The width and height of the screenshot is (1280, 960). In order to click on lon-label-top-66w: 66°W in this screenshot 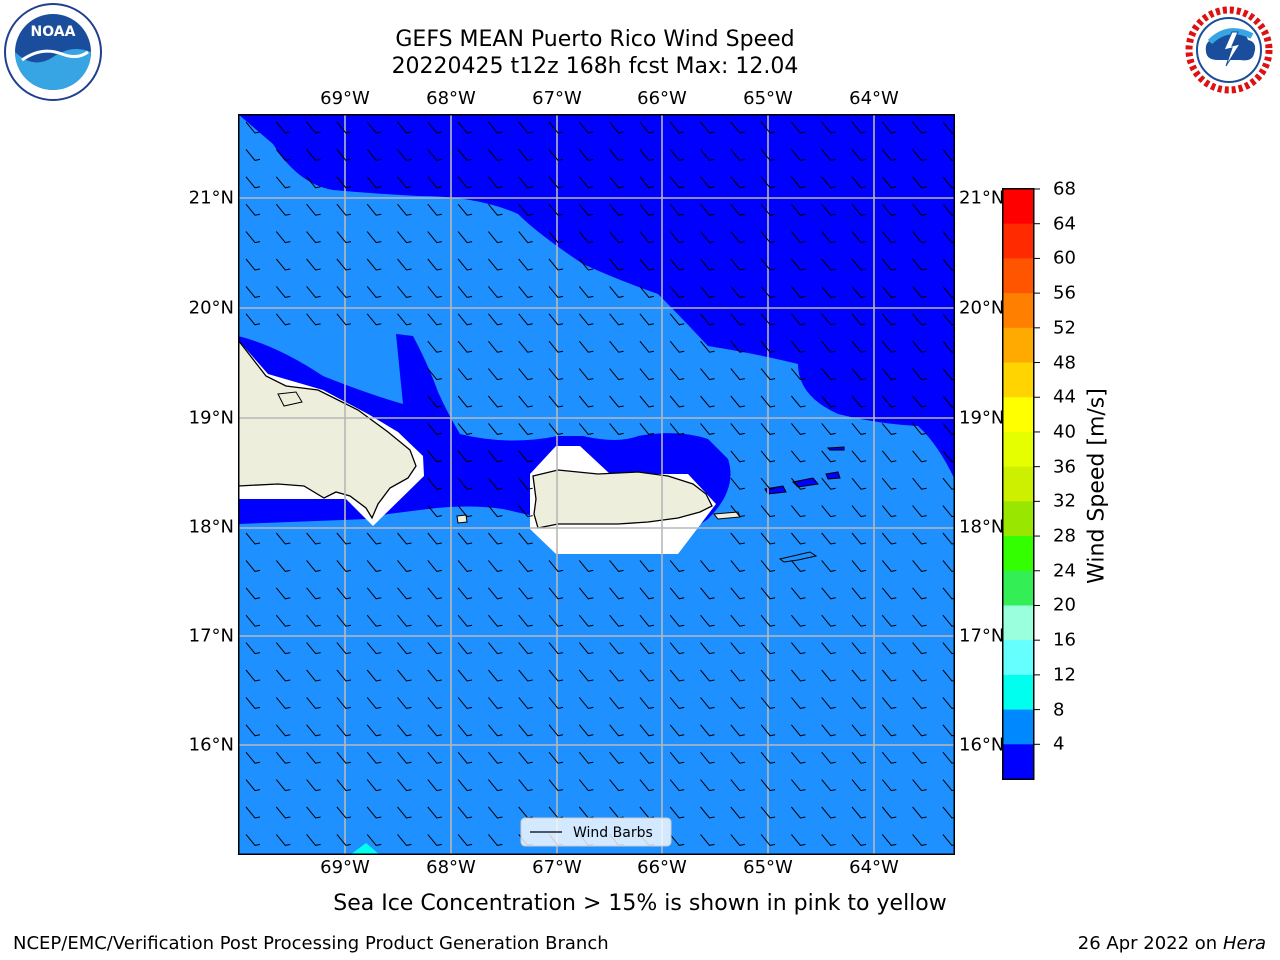, I will do `click(662, 98)`.